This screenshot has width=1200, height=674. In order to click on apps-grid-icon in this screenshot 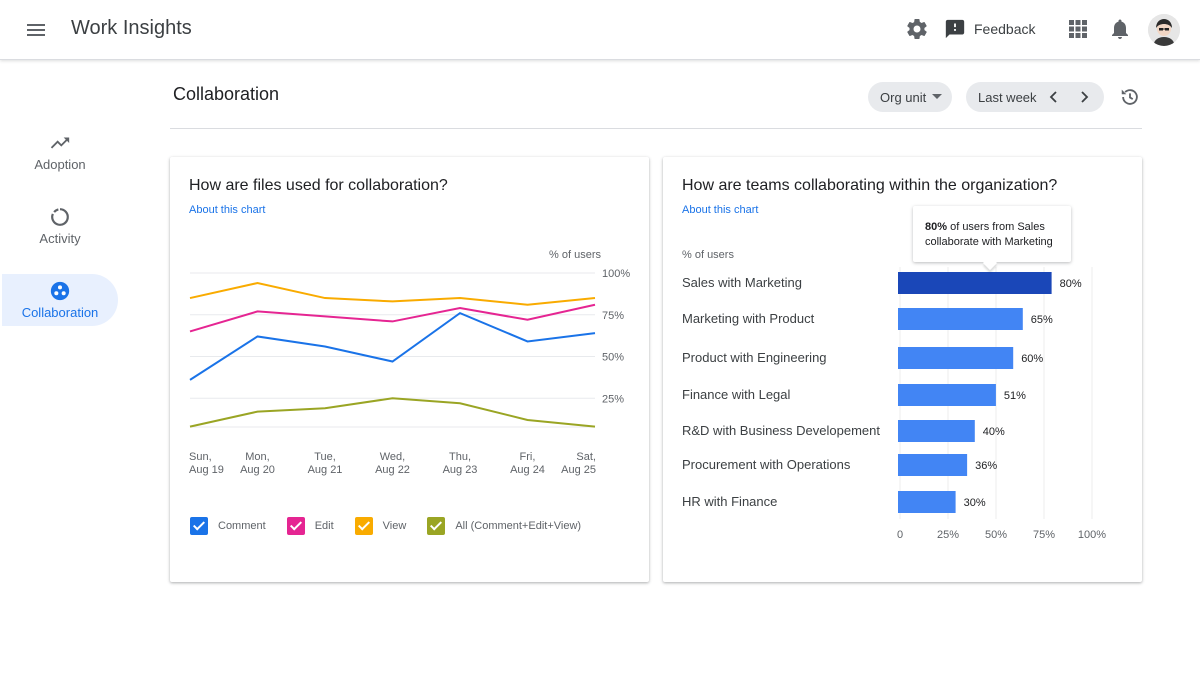, I will do `click(1078, 29)`.